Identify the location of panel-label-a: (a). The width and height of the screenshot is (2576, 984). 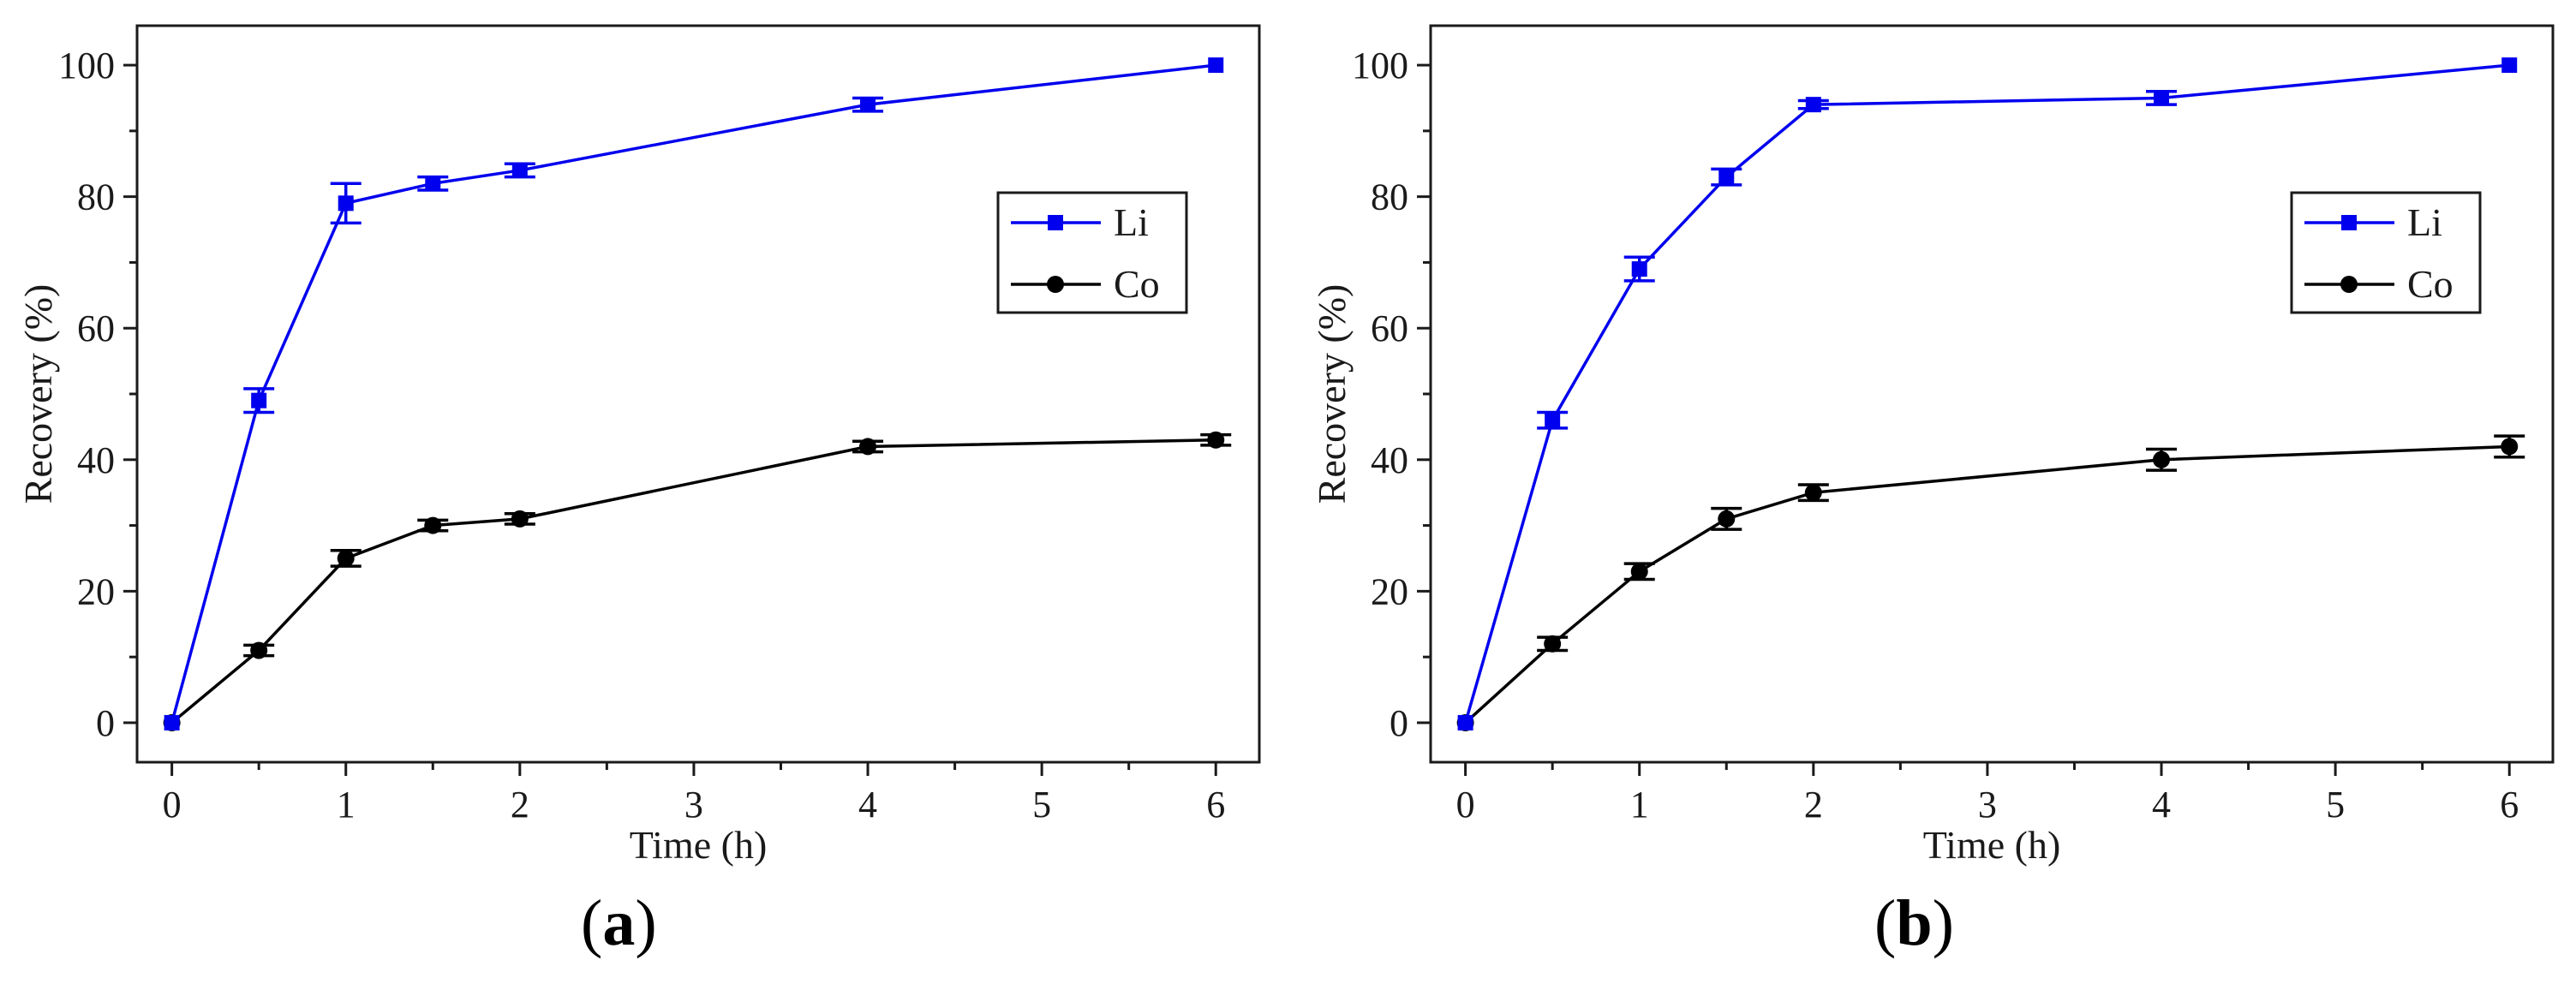
(619, 923).